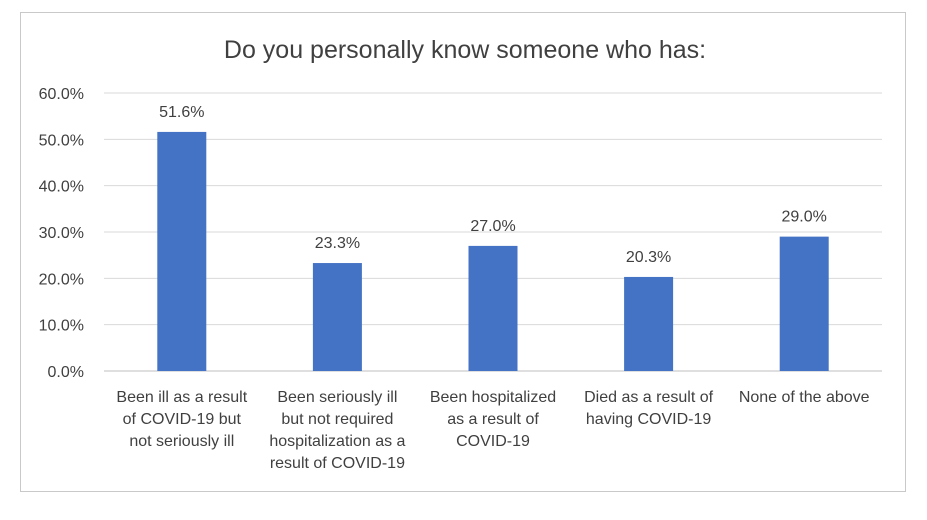 The image size is (927, 520). I want to click on category-label: Been hospitalized as a result of COVID-19, so click(493, 419).